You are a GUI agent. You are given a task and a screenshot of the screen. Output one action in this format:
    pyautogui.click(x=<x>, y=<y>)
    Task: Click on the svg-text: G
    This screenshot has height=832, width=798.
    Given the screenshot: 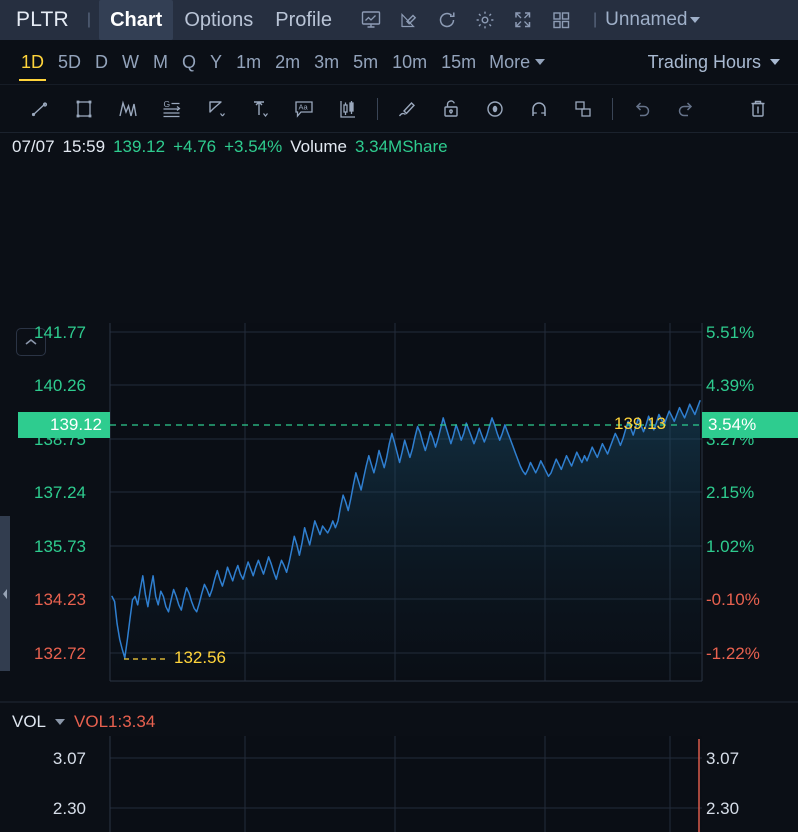 What is the action you would take?
    pyautogui.click(x=167, y=104)
    